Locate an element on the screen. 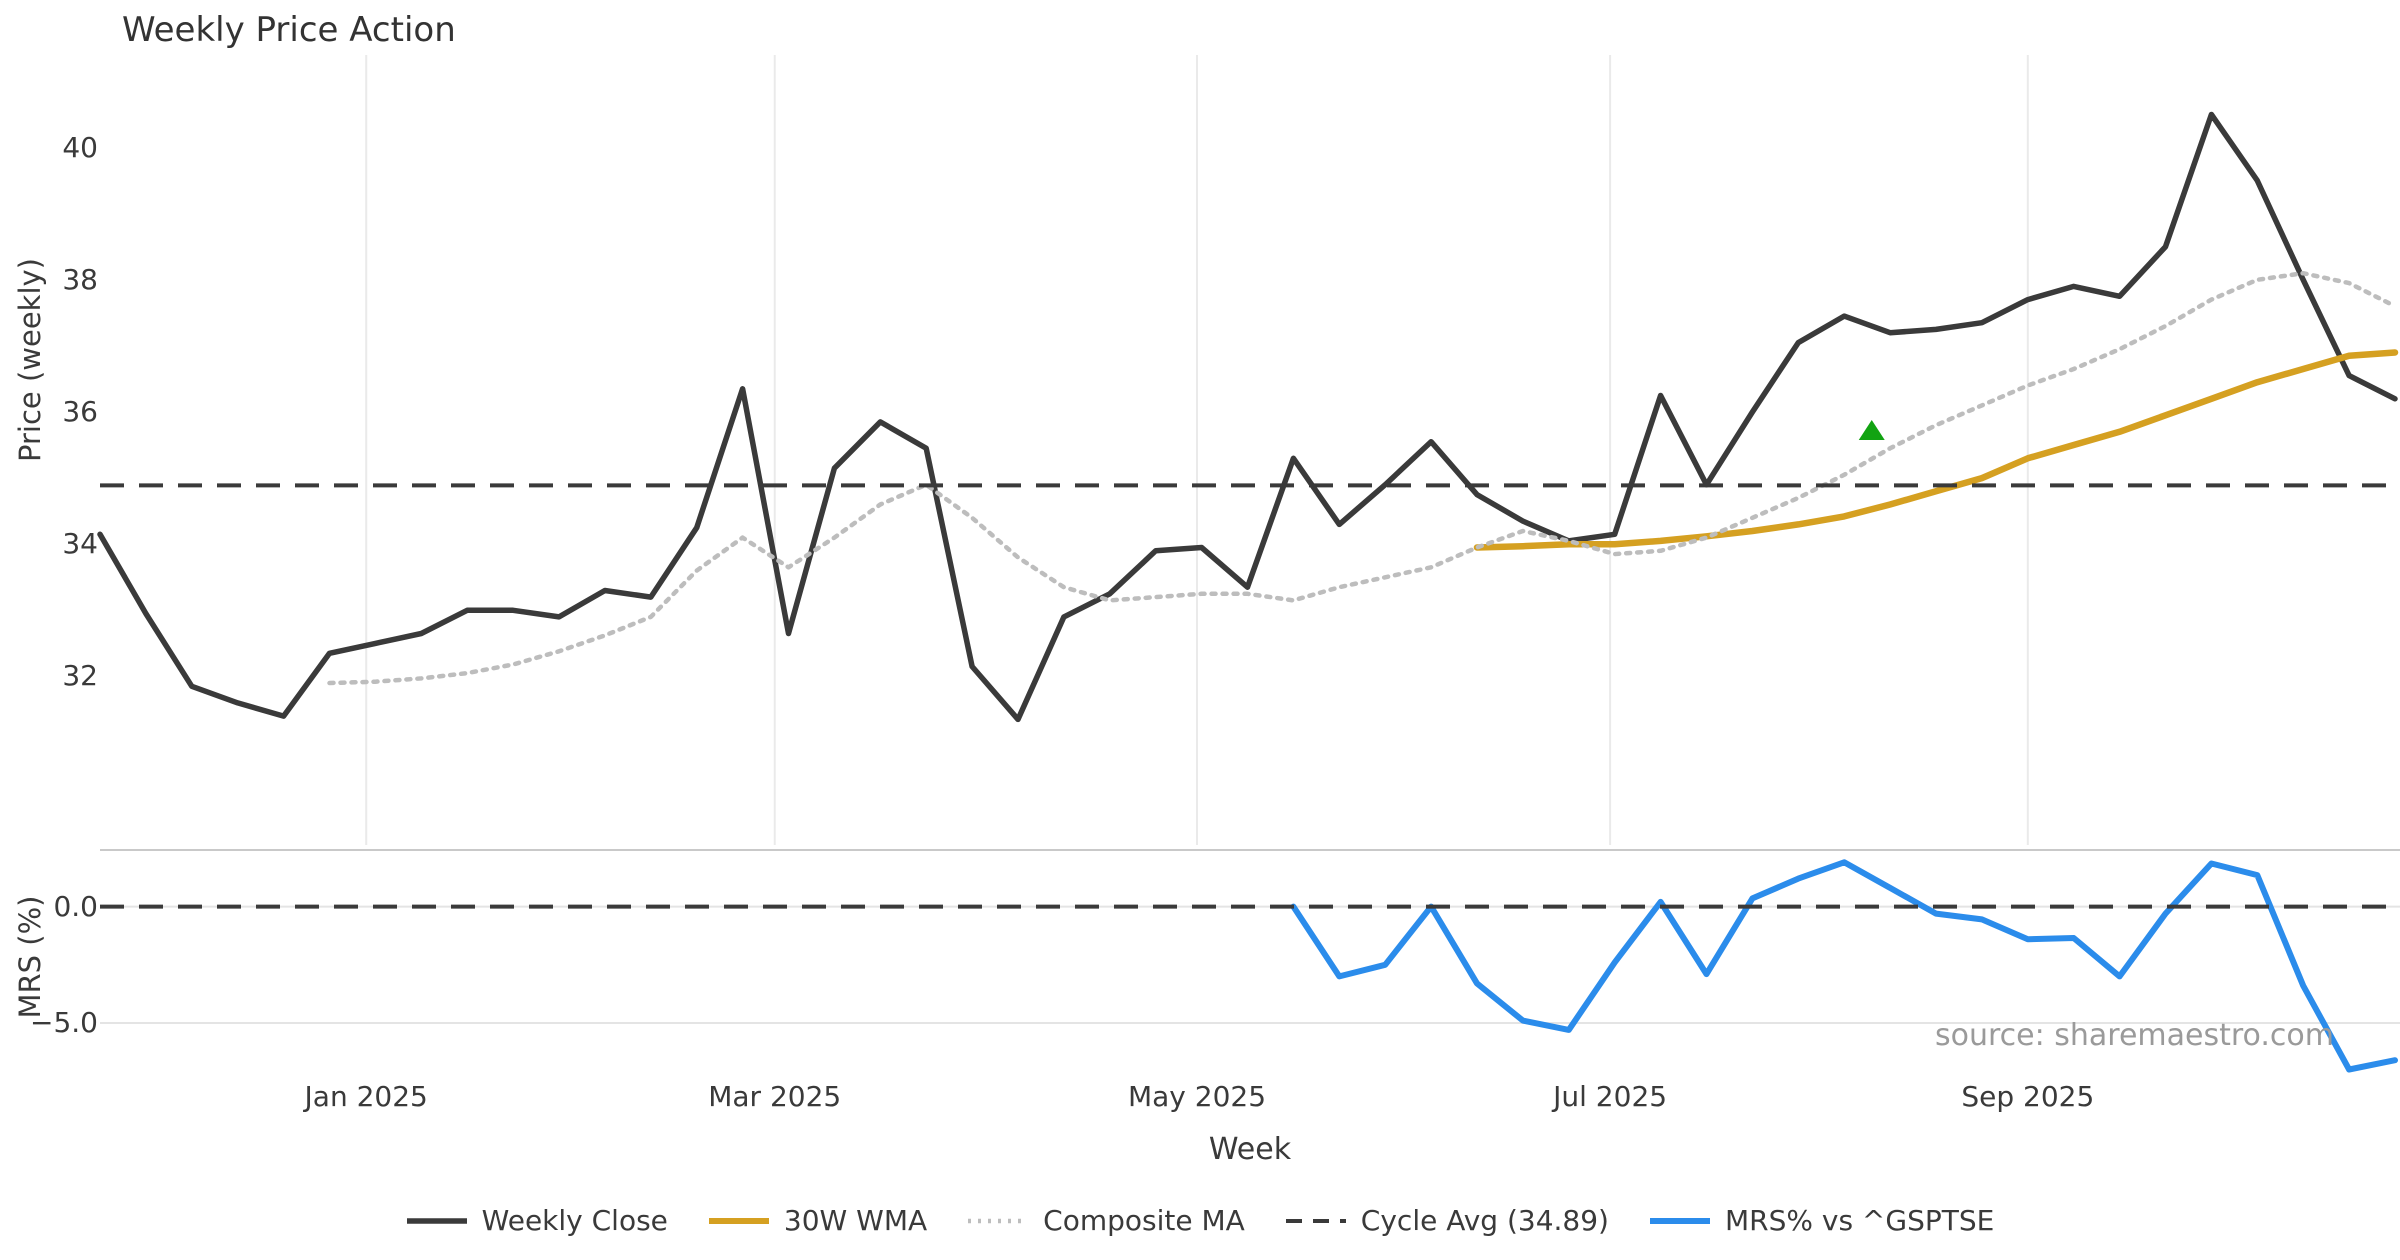 The height and width of the screenshot is (1260, 2400). legend-swatch-composite-ma is located at coordinates (998, 1220).